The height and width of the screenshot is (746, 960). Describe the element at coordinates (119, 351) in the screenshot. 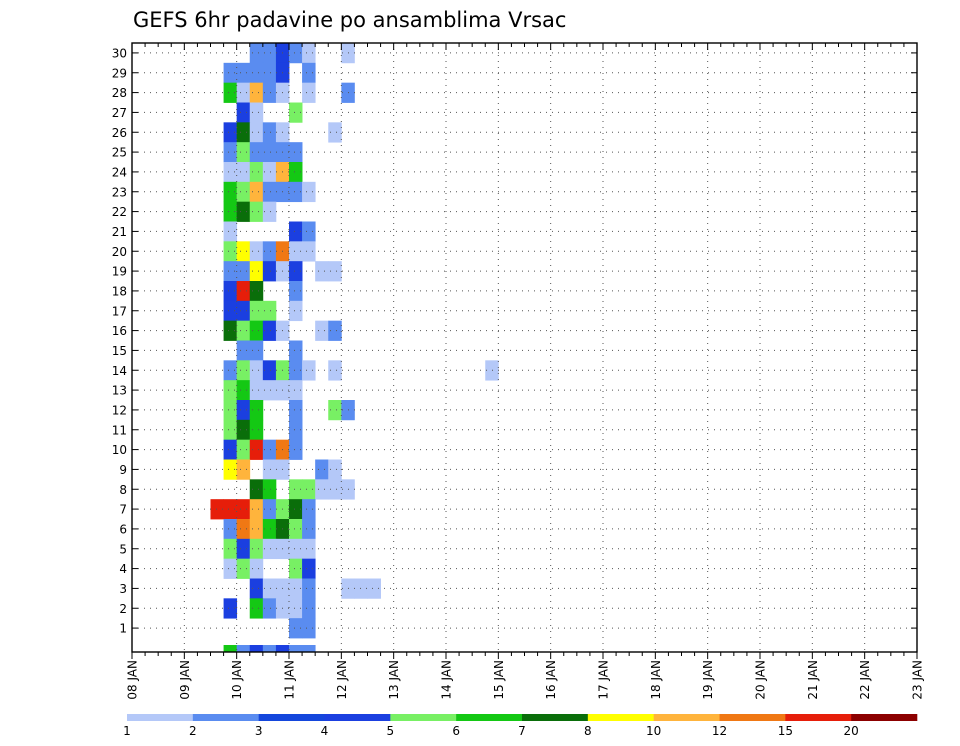

I see `y-tick-label: 15` at that location.